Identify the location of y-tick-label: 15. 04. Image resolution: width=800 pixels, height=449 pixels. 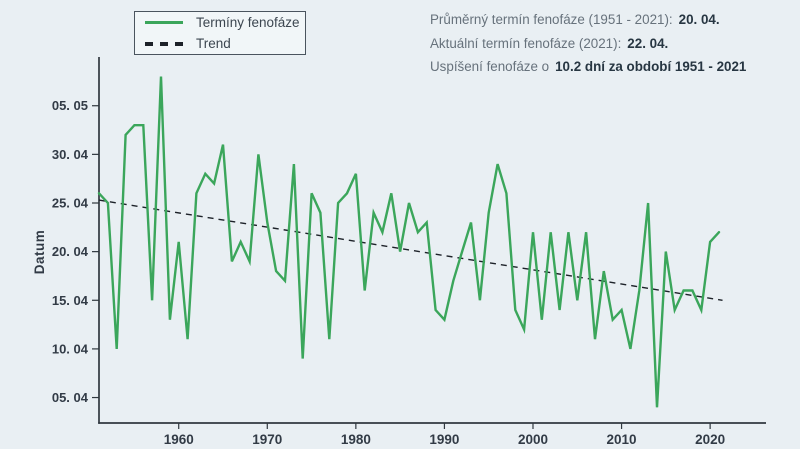
(70, 300).